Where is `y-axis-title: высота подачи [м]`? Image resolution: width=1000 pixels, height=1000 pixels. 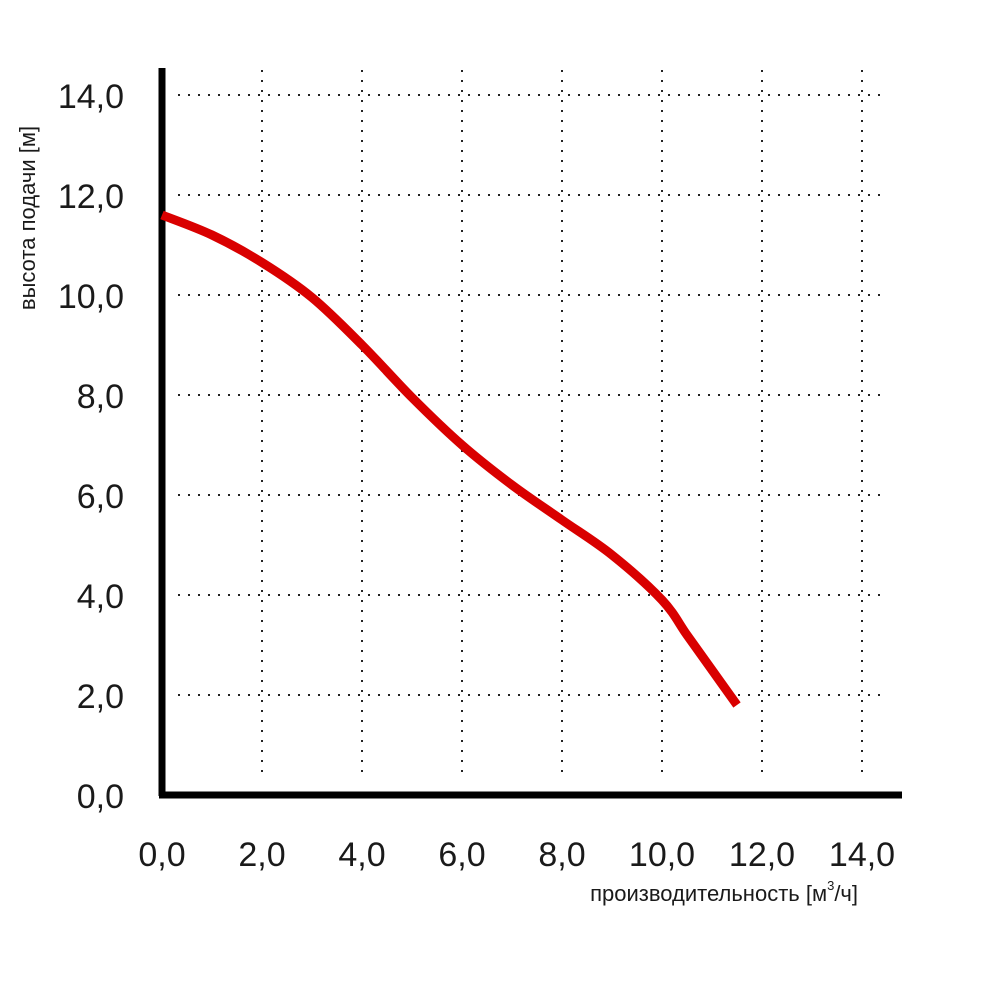 y-axis-title: высота подачи [м] is located at coordinates (27, 218).